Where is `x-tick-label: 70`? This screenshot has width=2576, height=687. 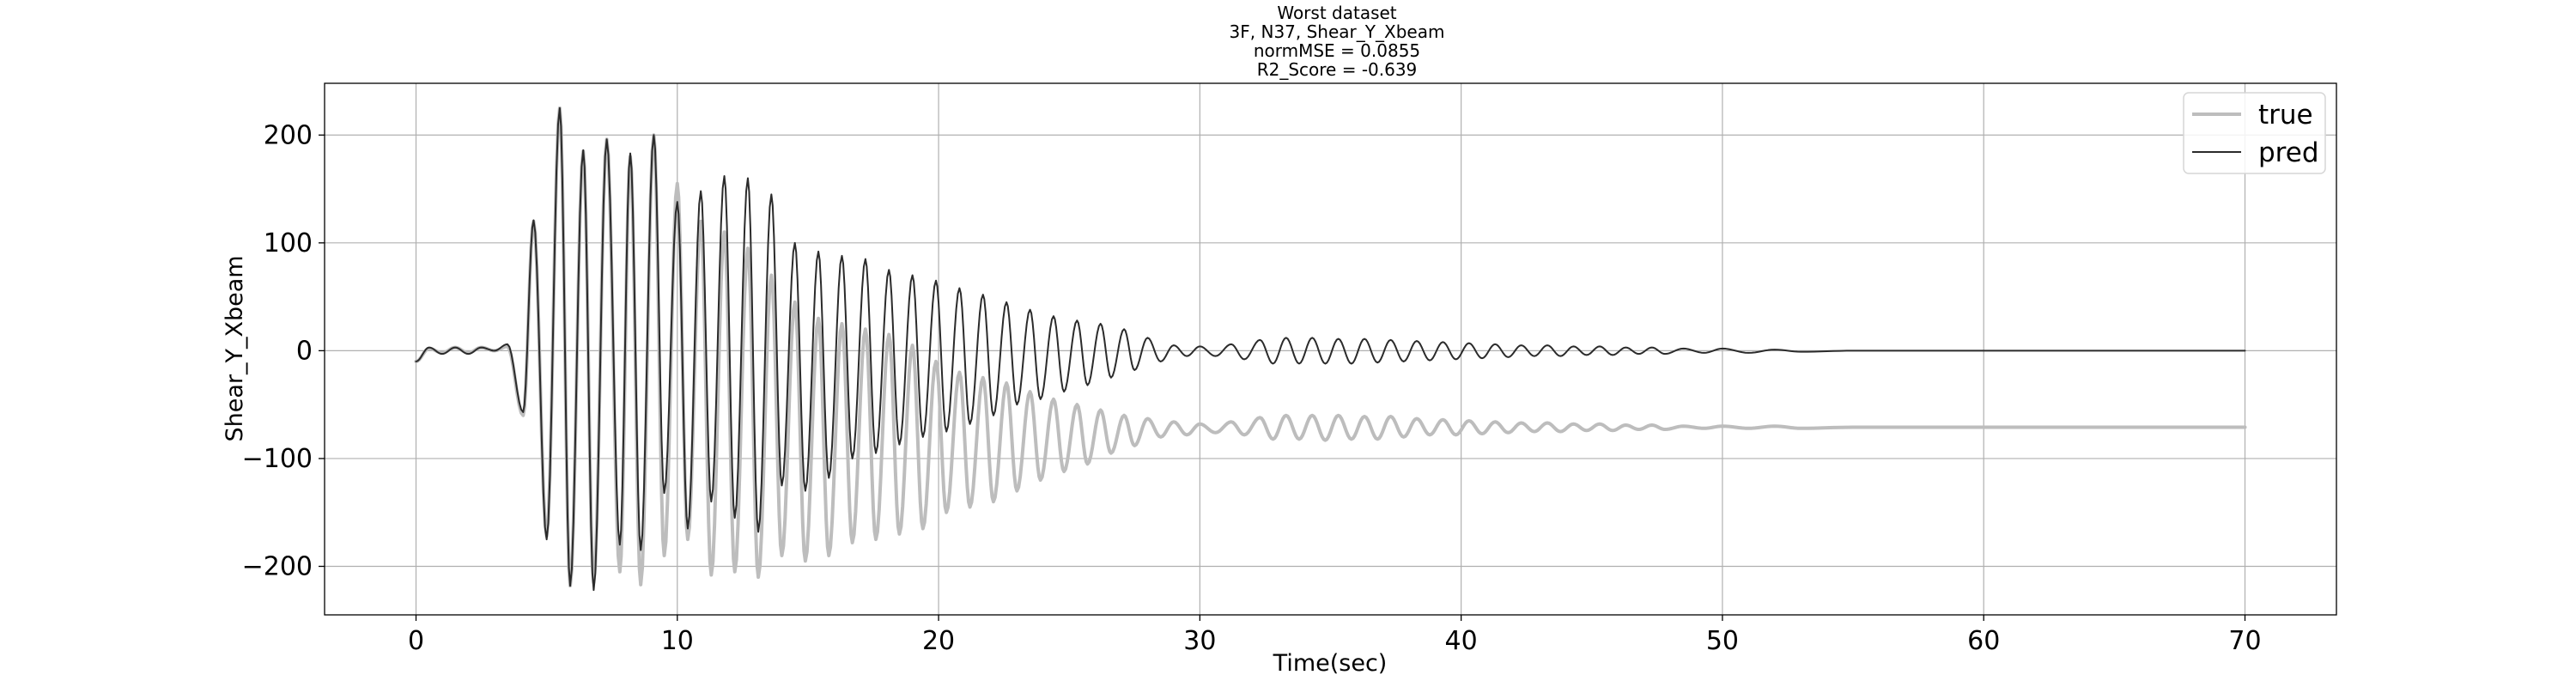 x-tick-label: 70 is located at coordinates (2244, 641).